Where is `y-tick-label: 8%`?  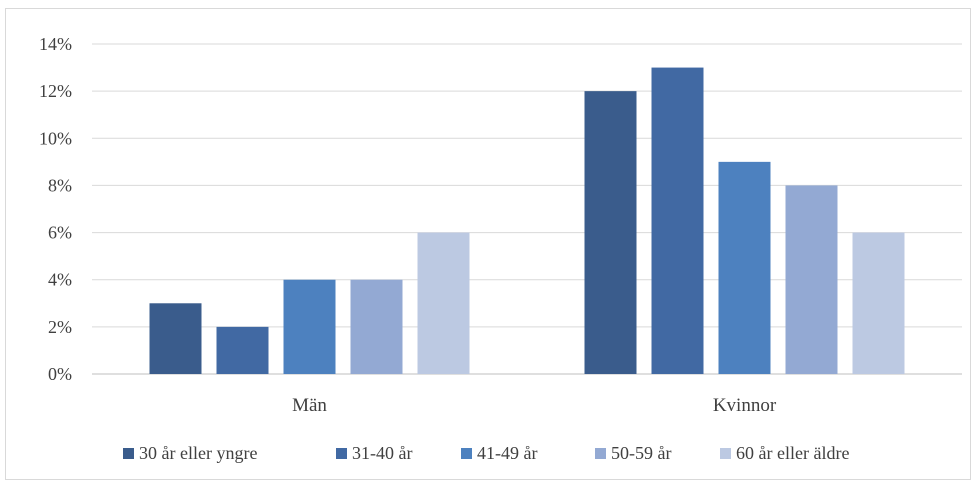 y-tick-label: 8% is located at coordinates (60, 185).